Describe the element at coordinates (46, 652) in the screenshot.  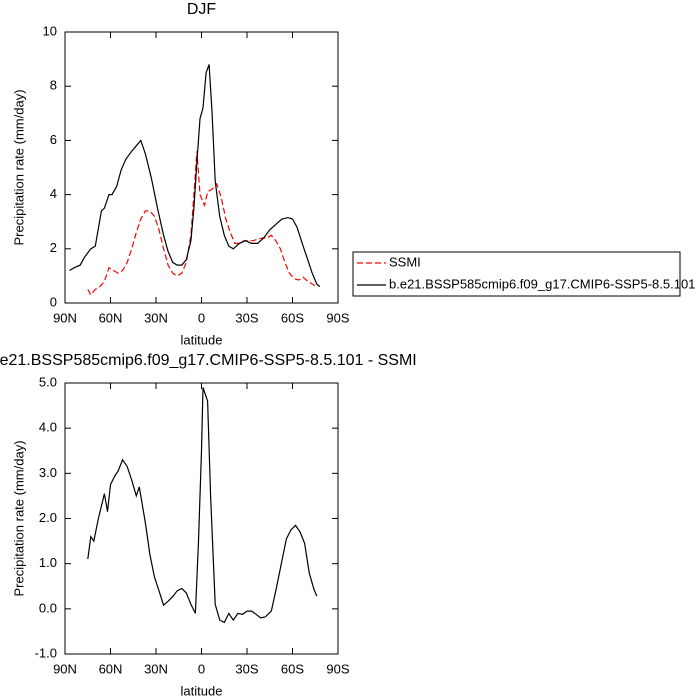
I see `y-tick-label: -1.0` at that location.